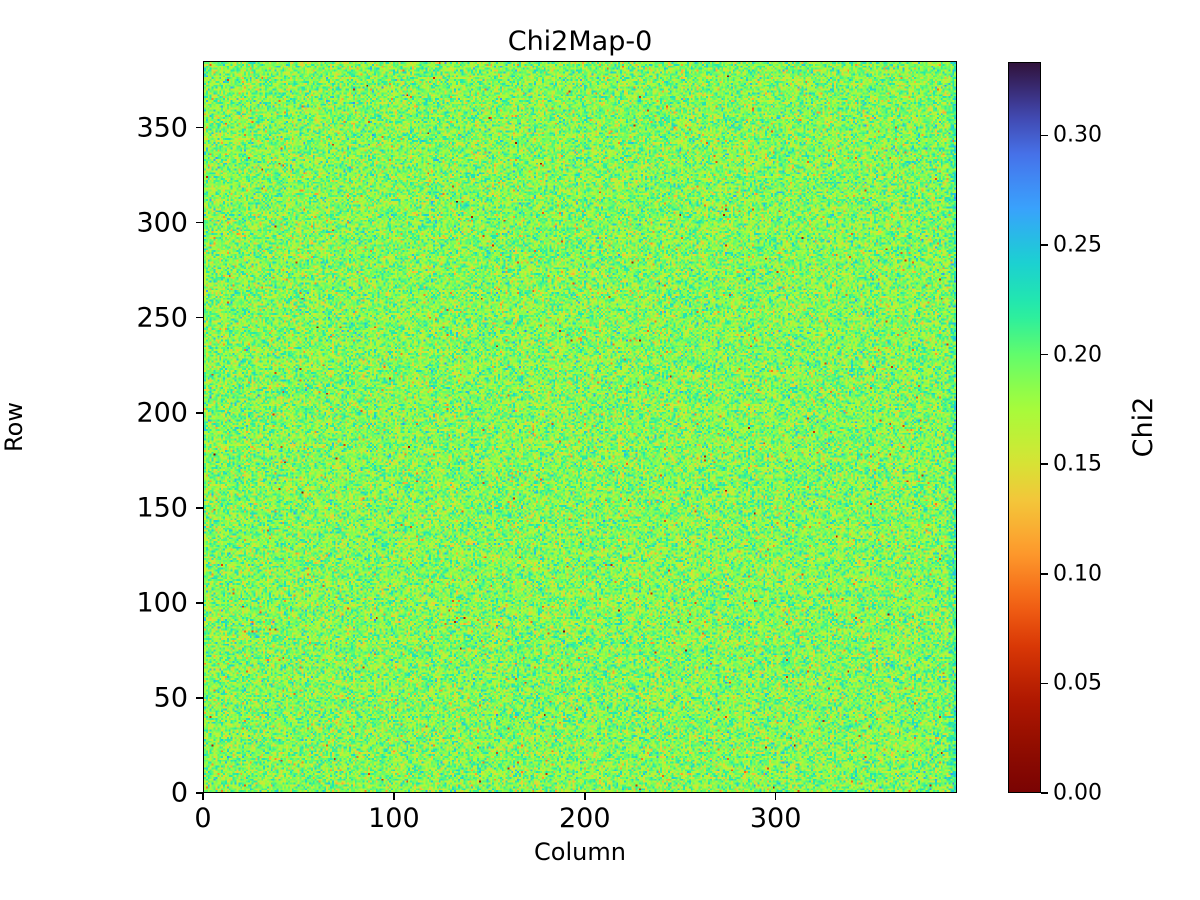  I want to click on colorbar-tick-label: 0.05, so click(1077, 683).